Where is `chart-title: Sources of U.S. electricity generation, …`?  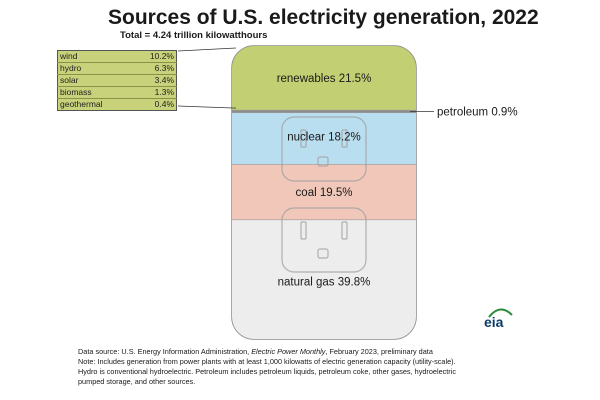
chart-title: Sources of U.S. electricity generation, … is located at coordinates (323, 17).